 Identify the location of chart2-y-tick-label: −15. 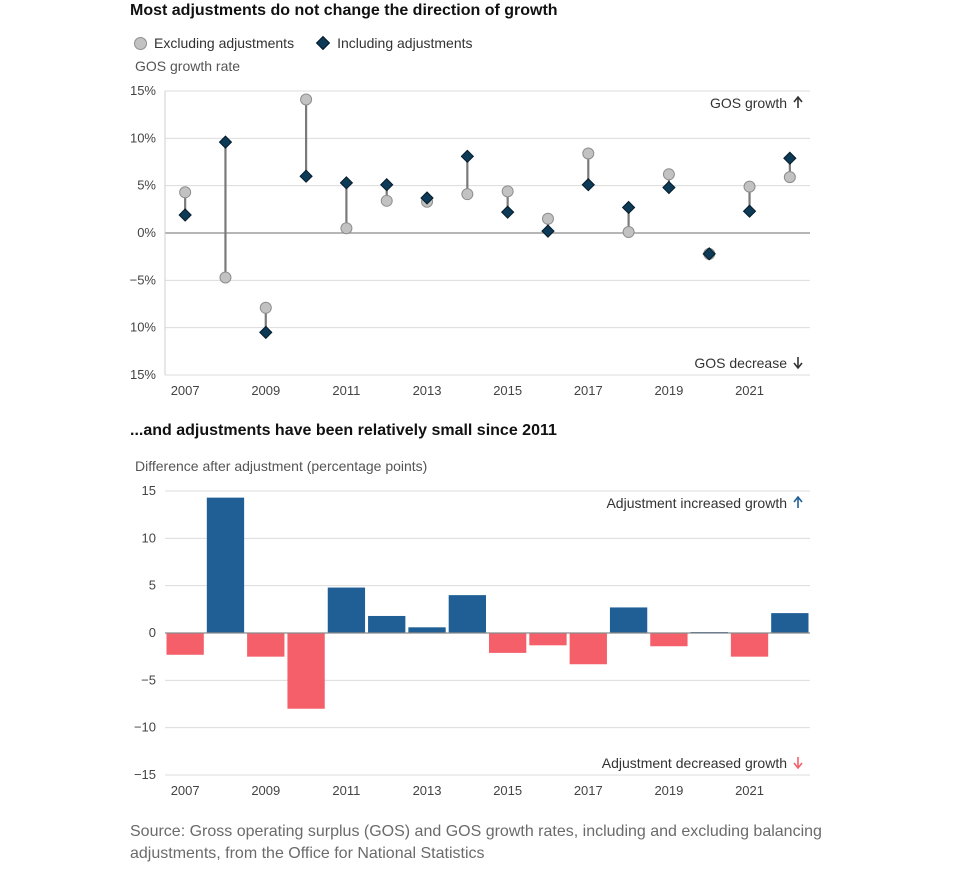
(145, 774).